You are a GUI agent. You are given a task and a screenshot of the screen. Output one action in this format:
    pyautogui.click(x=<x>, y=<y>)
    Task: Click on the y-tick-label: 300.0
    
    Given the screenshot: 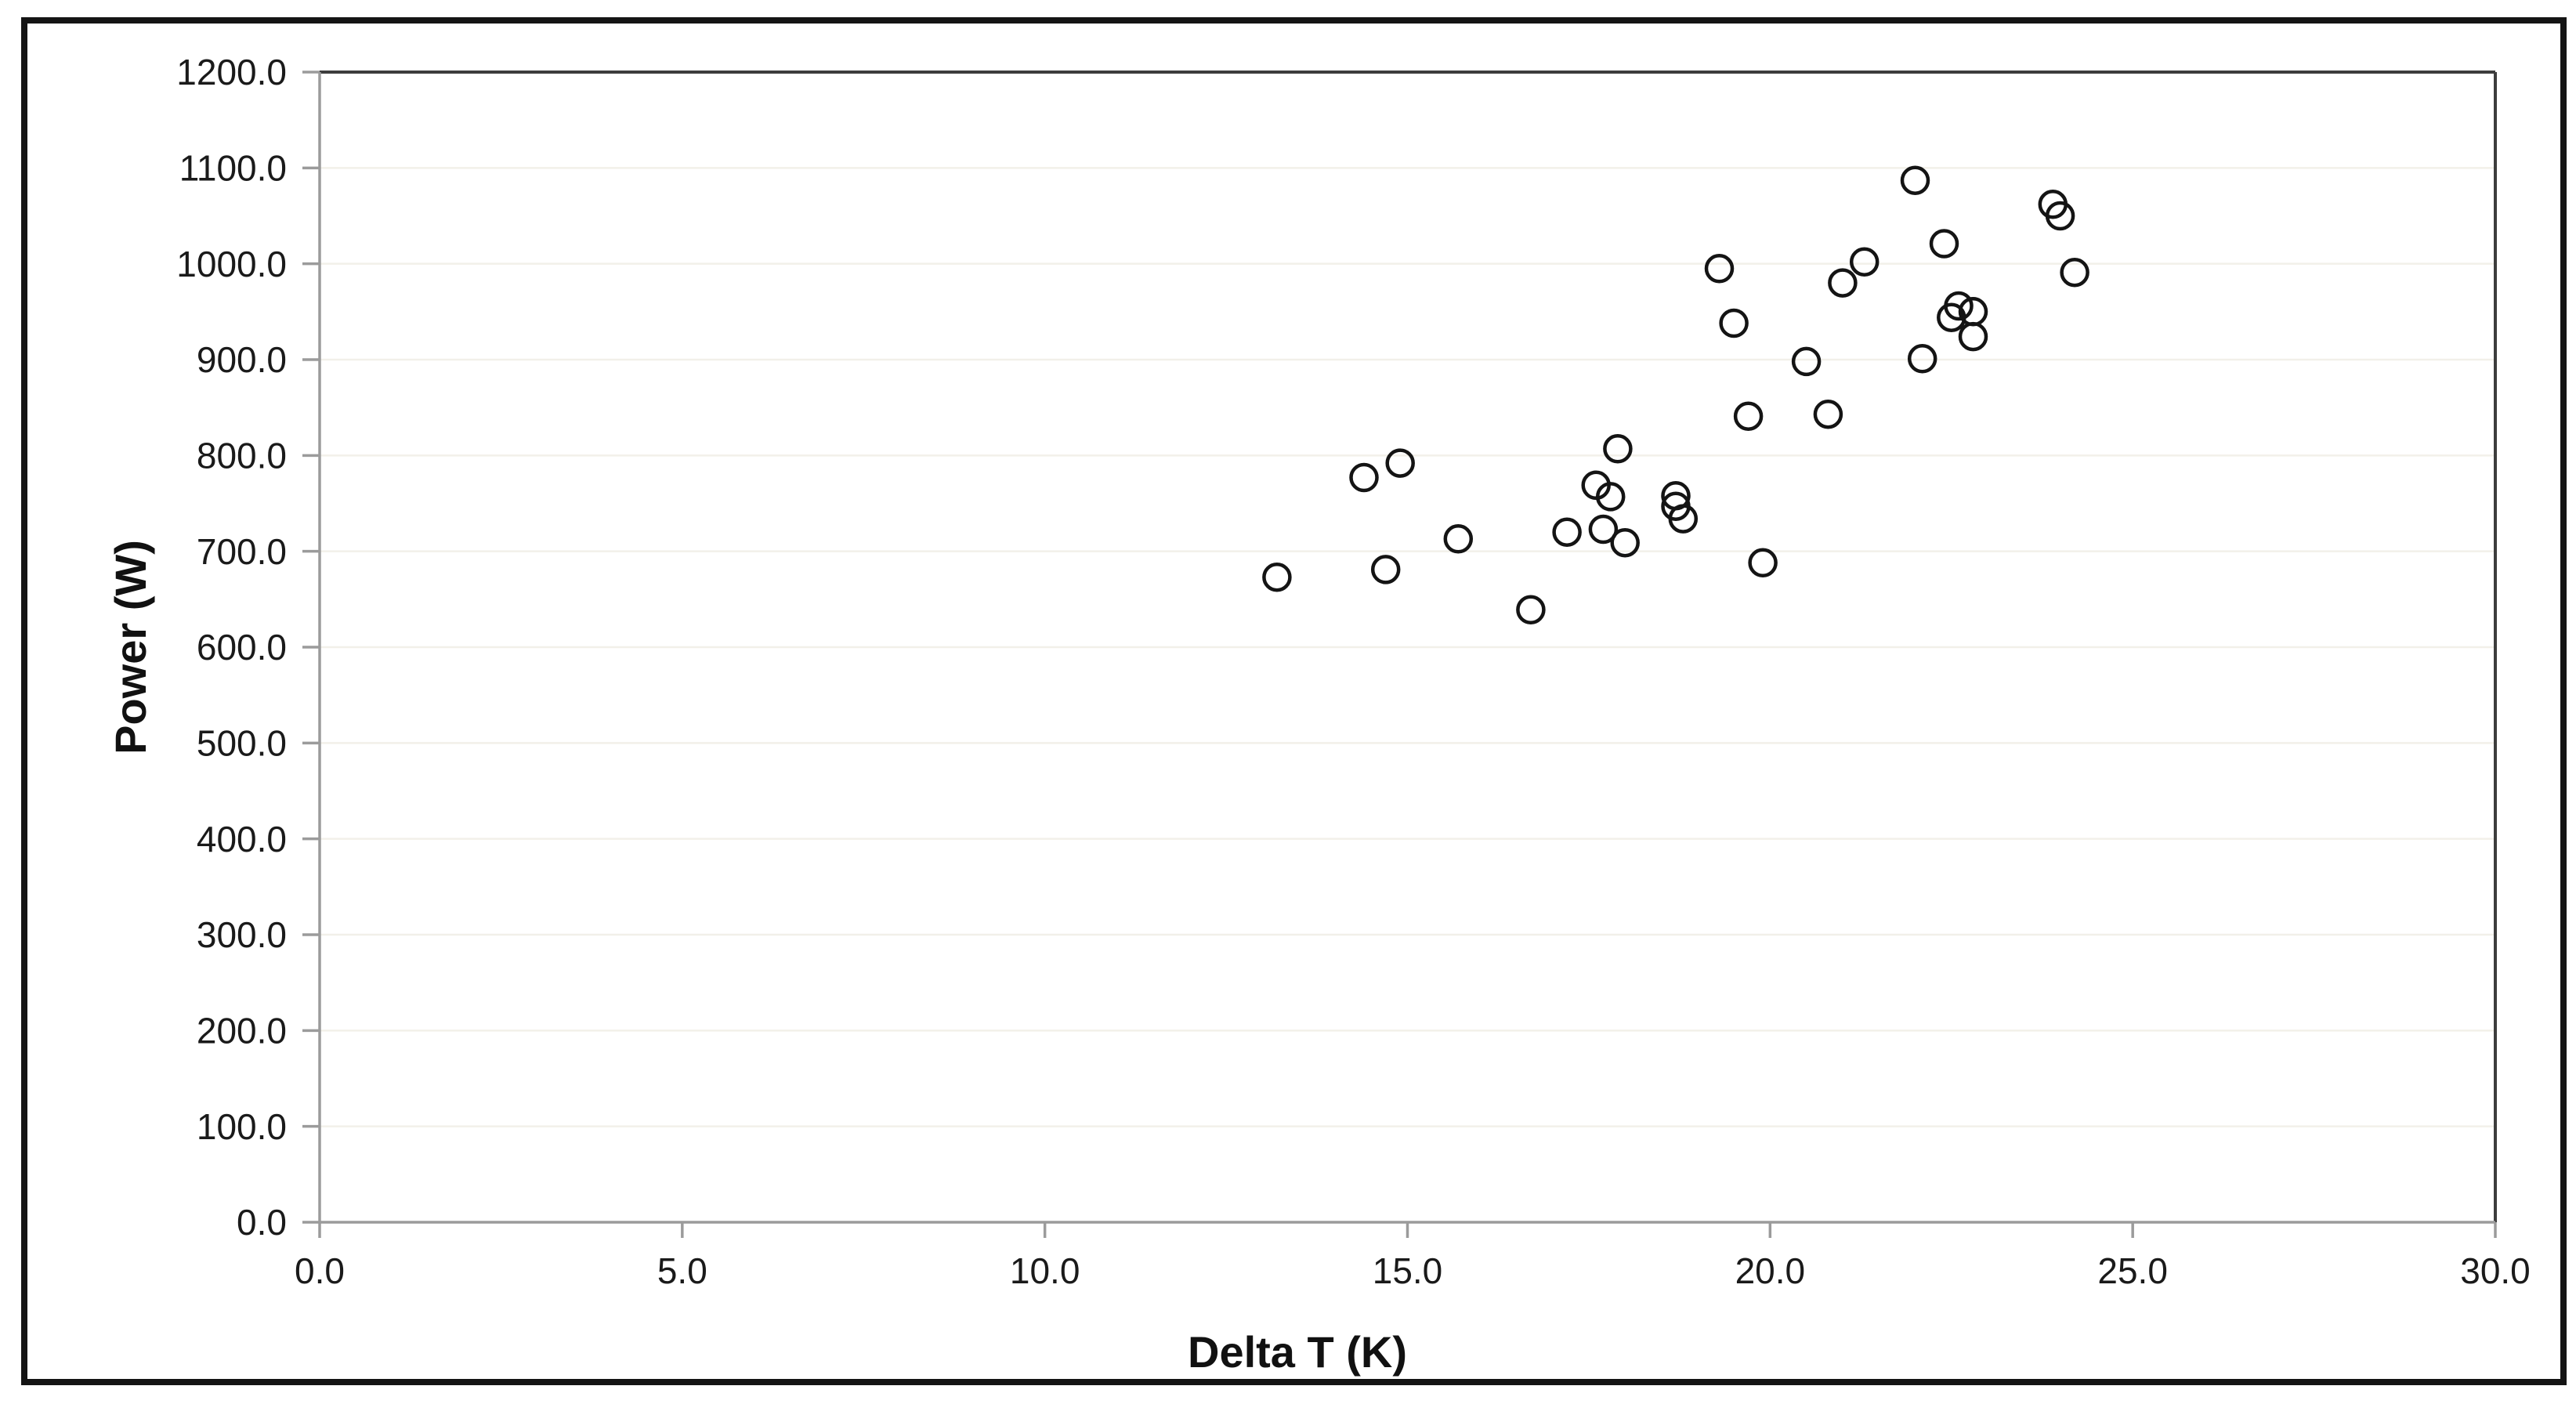 What is the action you would take?
    pyautogui.click(x=242, y=934)
    